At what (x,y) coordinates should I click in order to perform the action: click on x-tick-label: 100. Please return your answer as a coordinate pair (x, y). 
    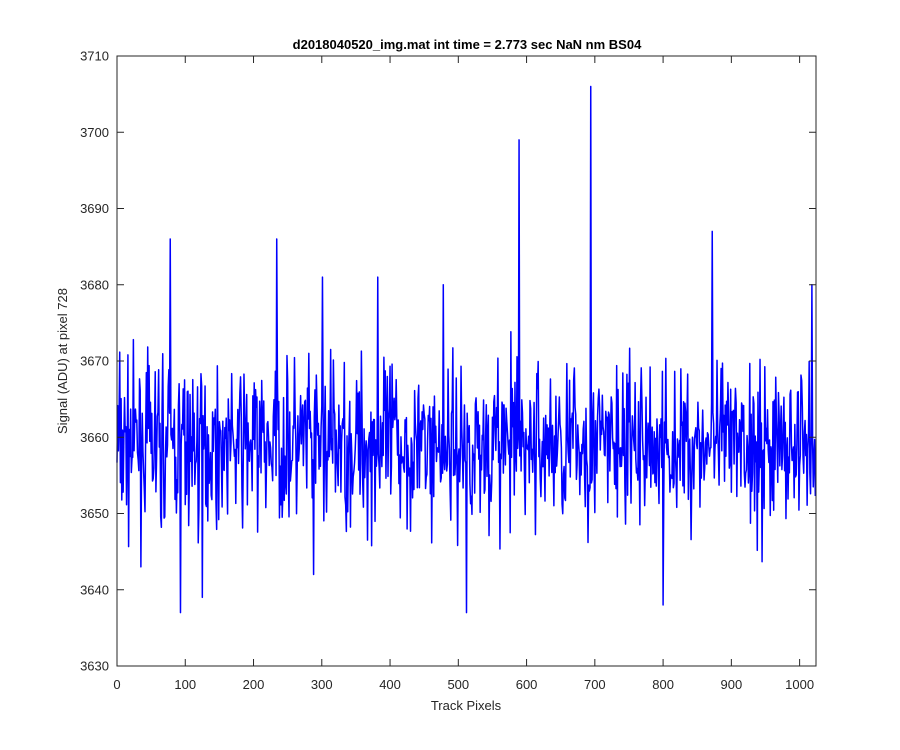
    Looking at the image, I should click on (185, 684).